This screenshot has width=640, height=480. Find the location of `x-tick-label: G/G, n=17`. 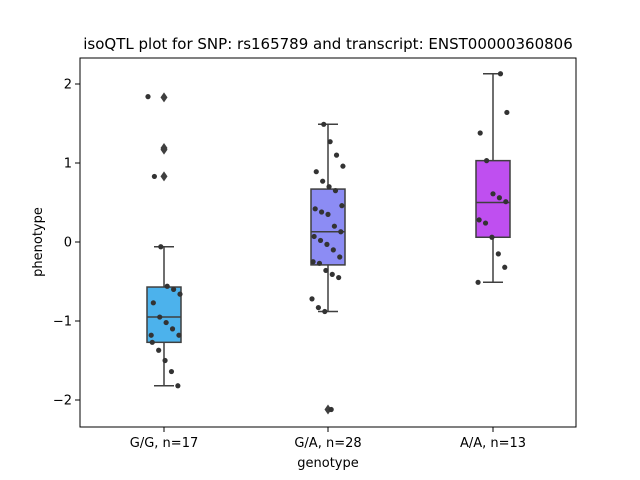

x-tick-label: G/G, n=17 is located at coordinates (164, 443).